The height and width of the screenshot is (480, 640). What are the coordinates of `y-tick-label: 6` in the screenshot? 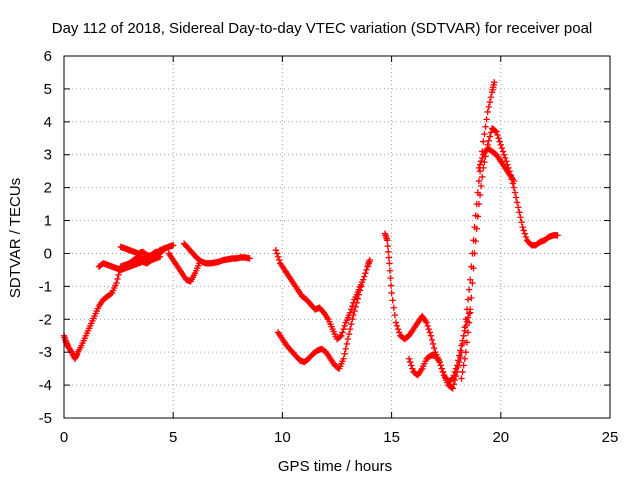 It's located at (48, 56).